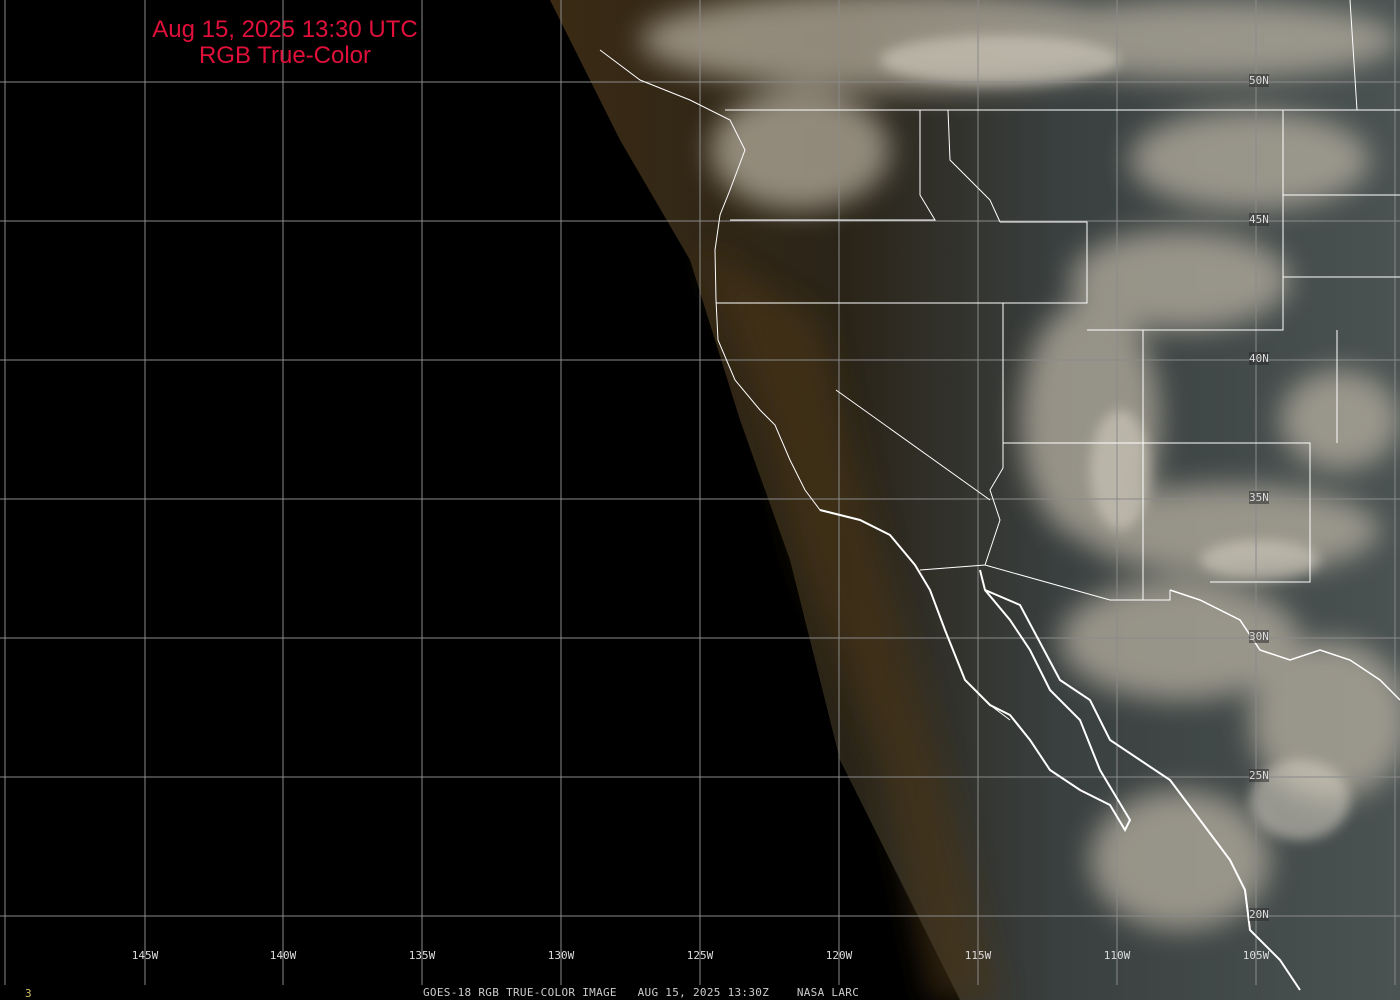 This screenshot has height=1000, width=1400. What do you see at coordinates (145, 955) in the screenshot?
I see `longitude-label: 145W` at bounding box center [145, 955].